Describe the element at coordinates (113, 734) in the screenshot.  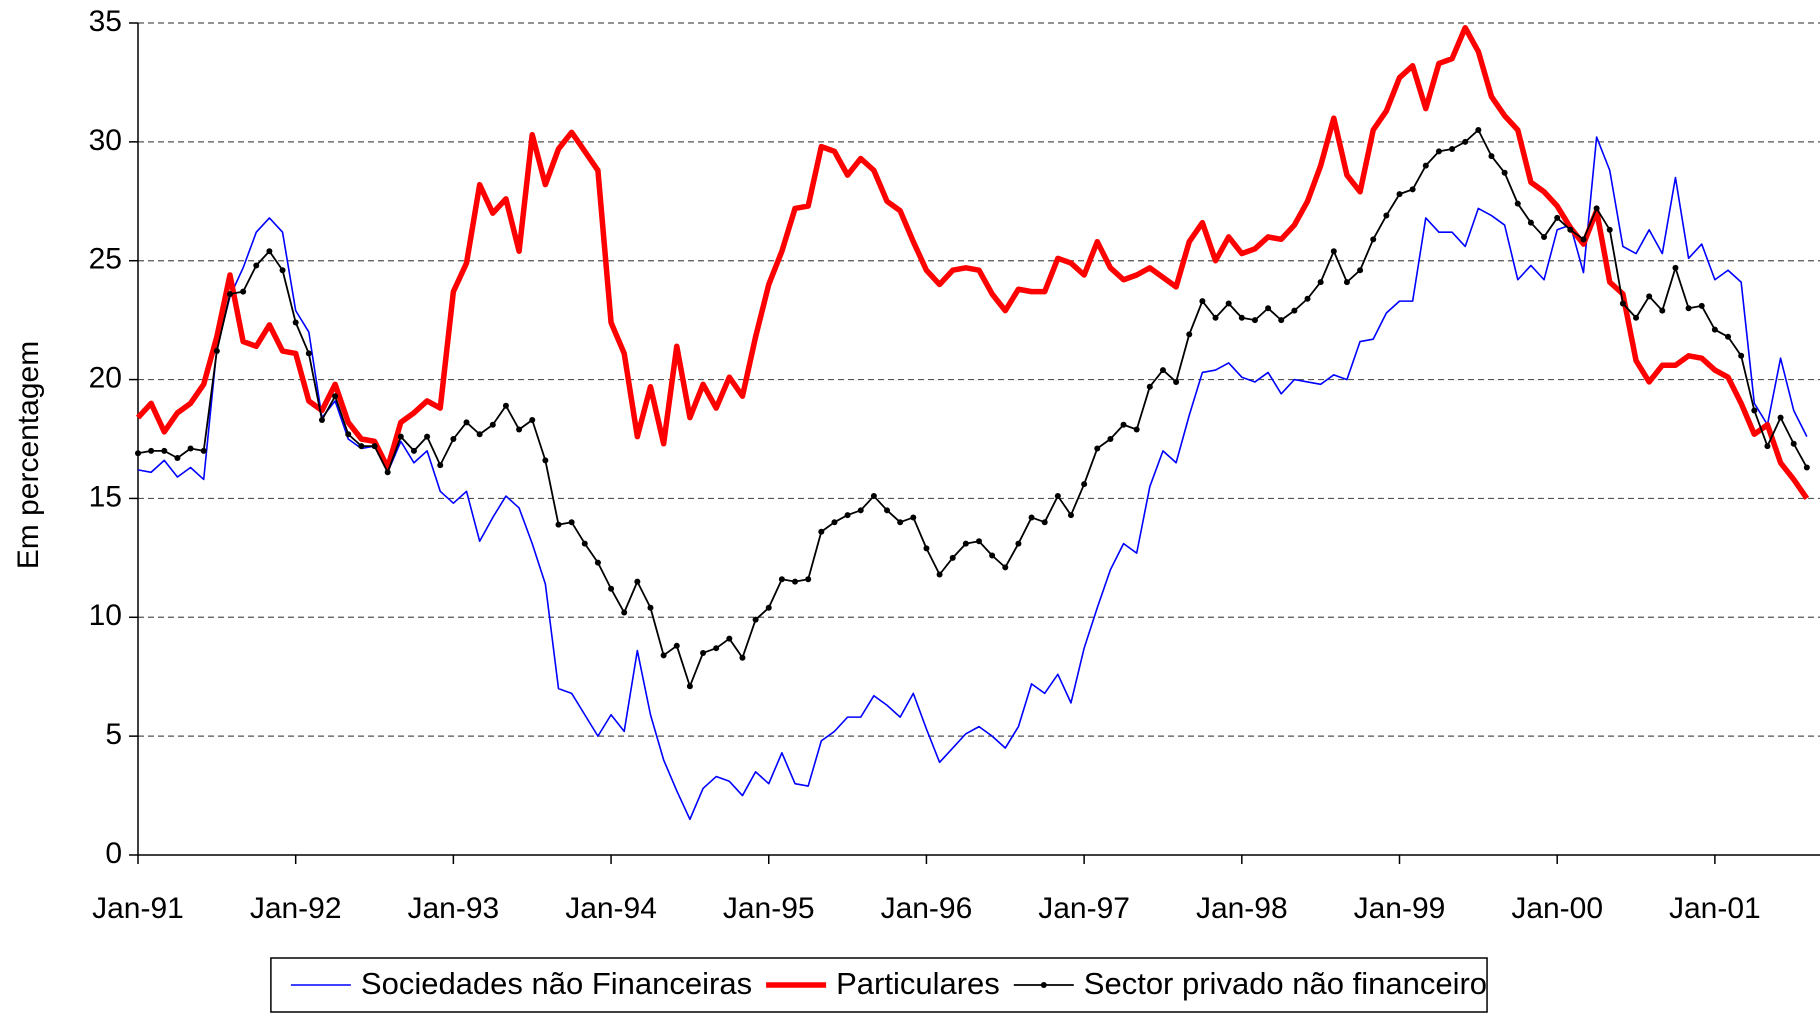
I see `y-tick-label: 5` at that location.